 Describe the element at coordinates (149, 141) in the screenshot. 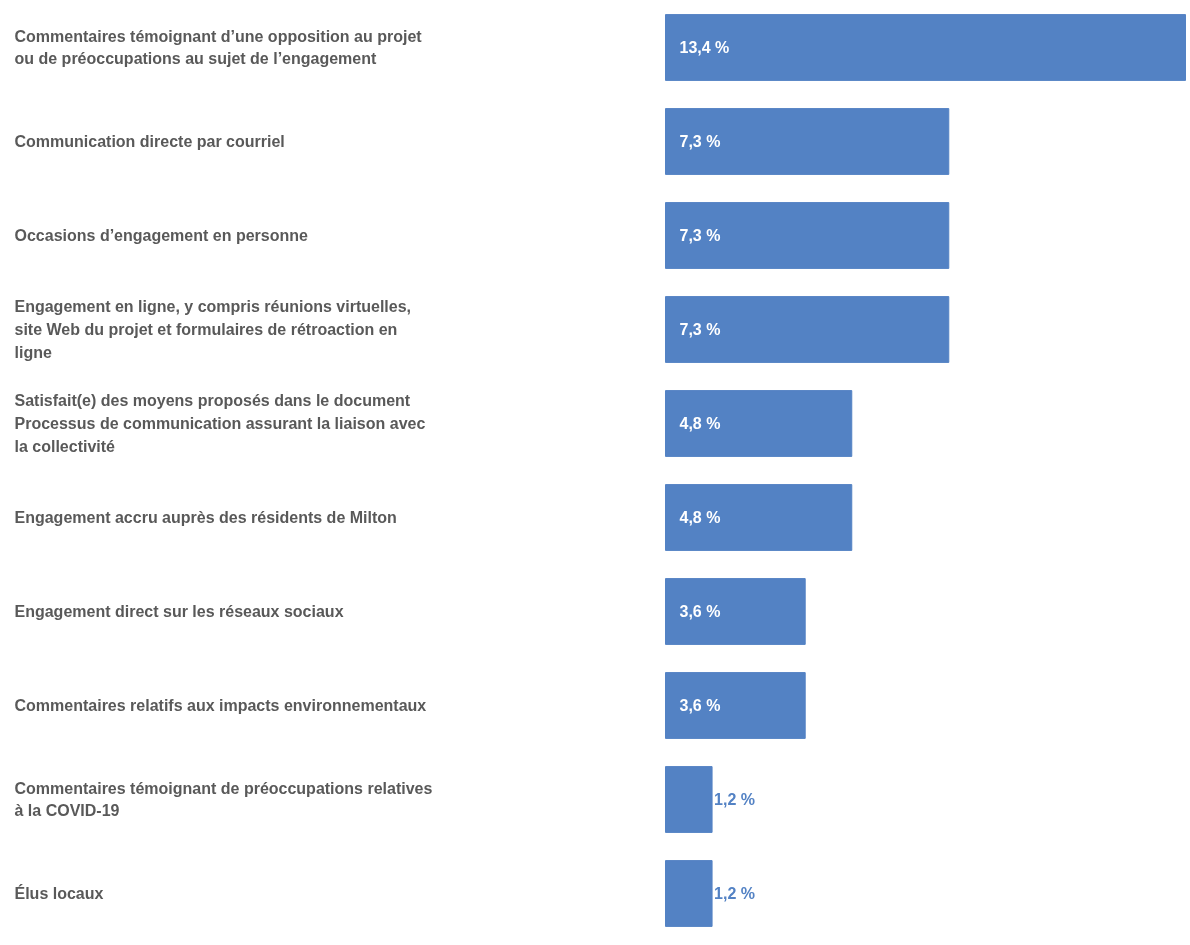

I see `y-tick-label: Communication directe par courriel` at that location.